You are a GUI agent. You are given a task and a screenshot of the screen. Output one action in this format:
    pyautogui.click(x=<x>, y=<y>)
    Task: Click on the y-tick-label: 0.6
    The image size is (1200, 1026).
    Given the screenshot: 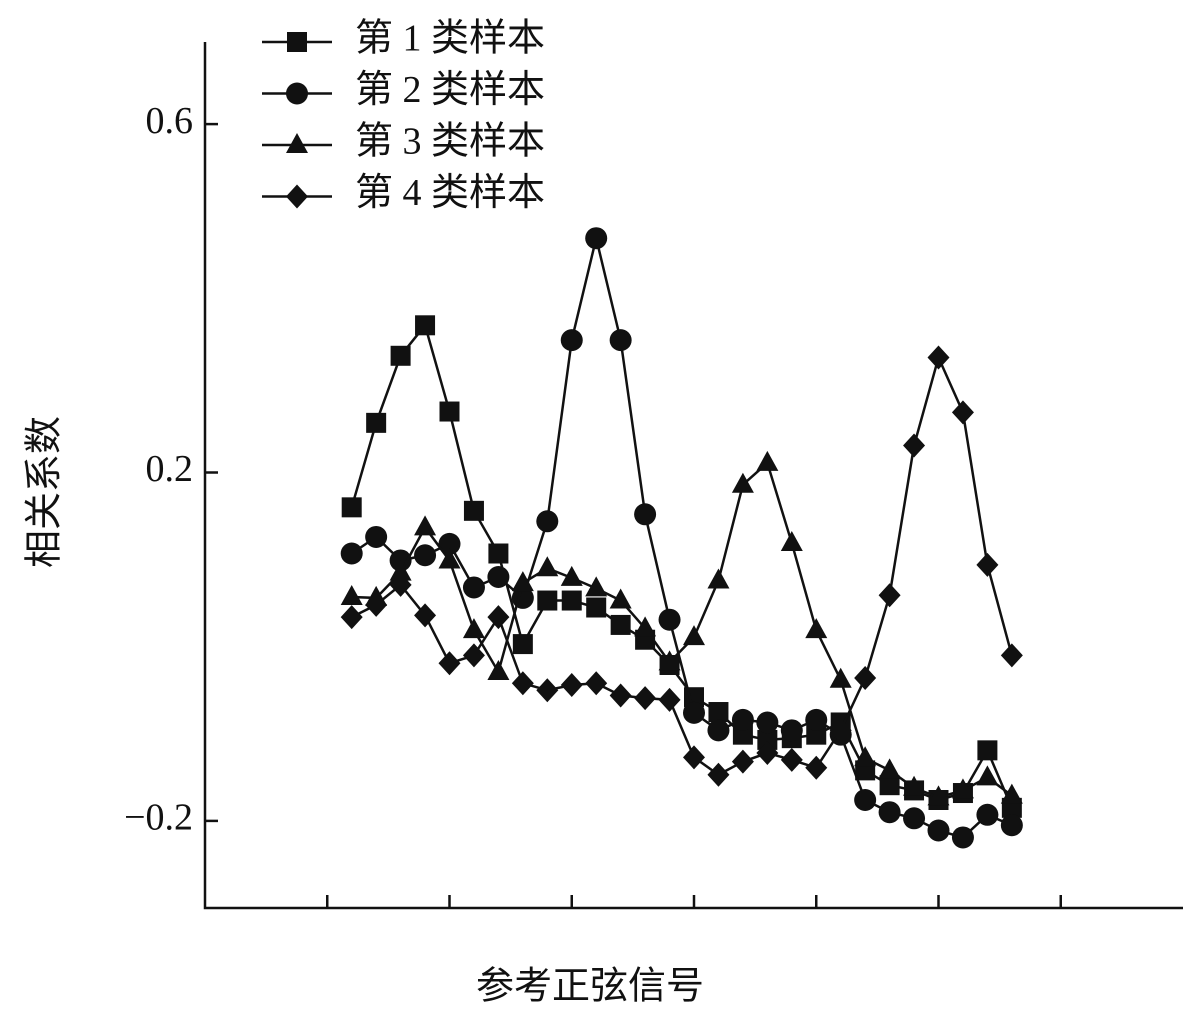 What is the action you would take?
    pyautogui.click(x=170, y=121)
    